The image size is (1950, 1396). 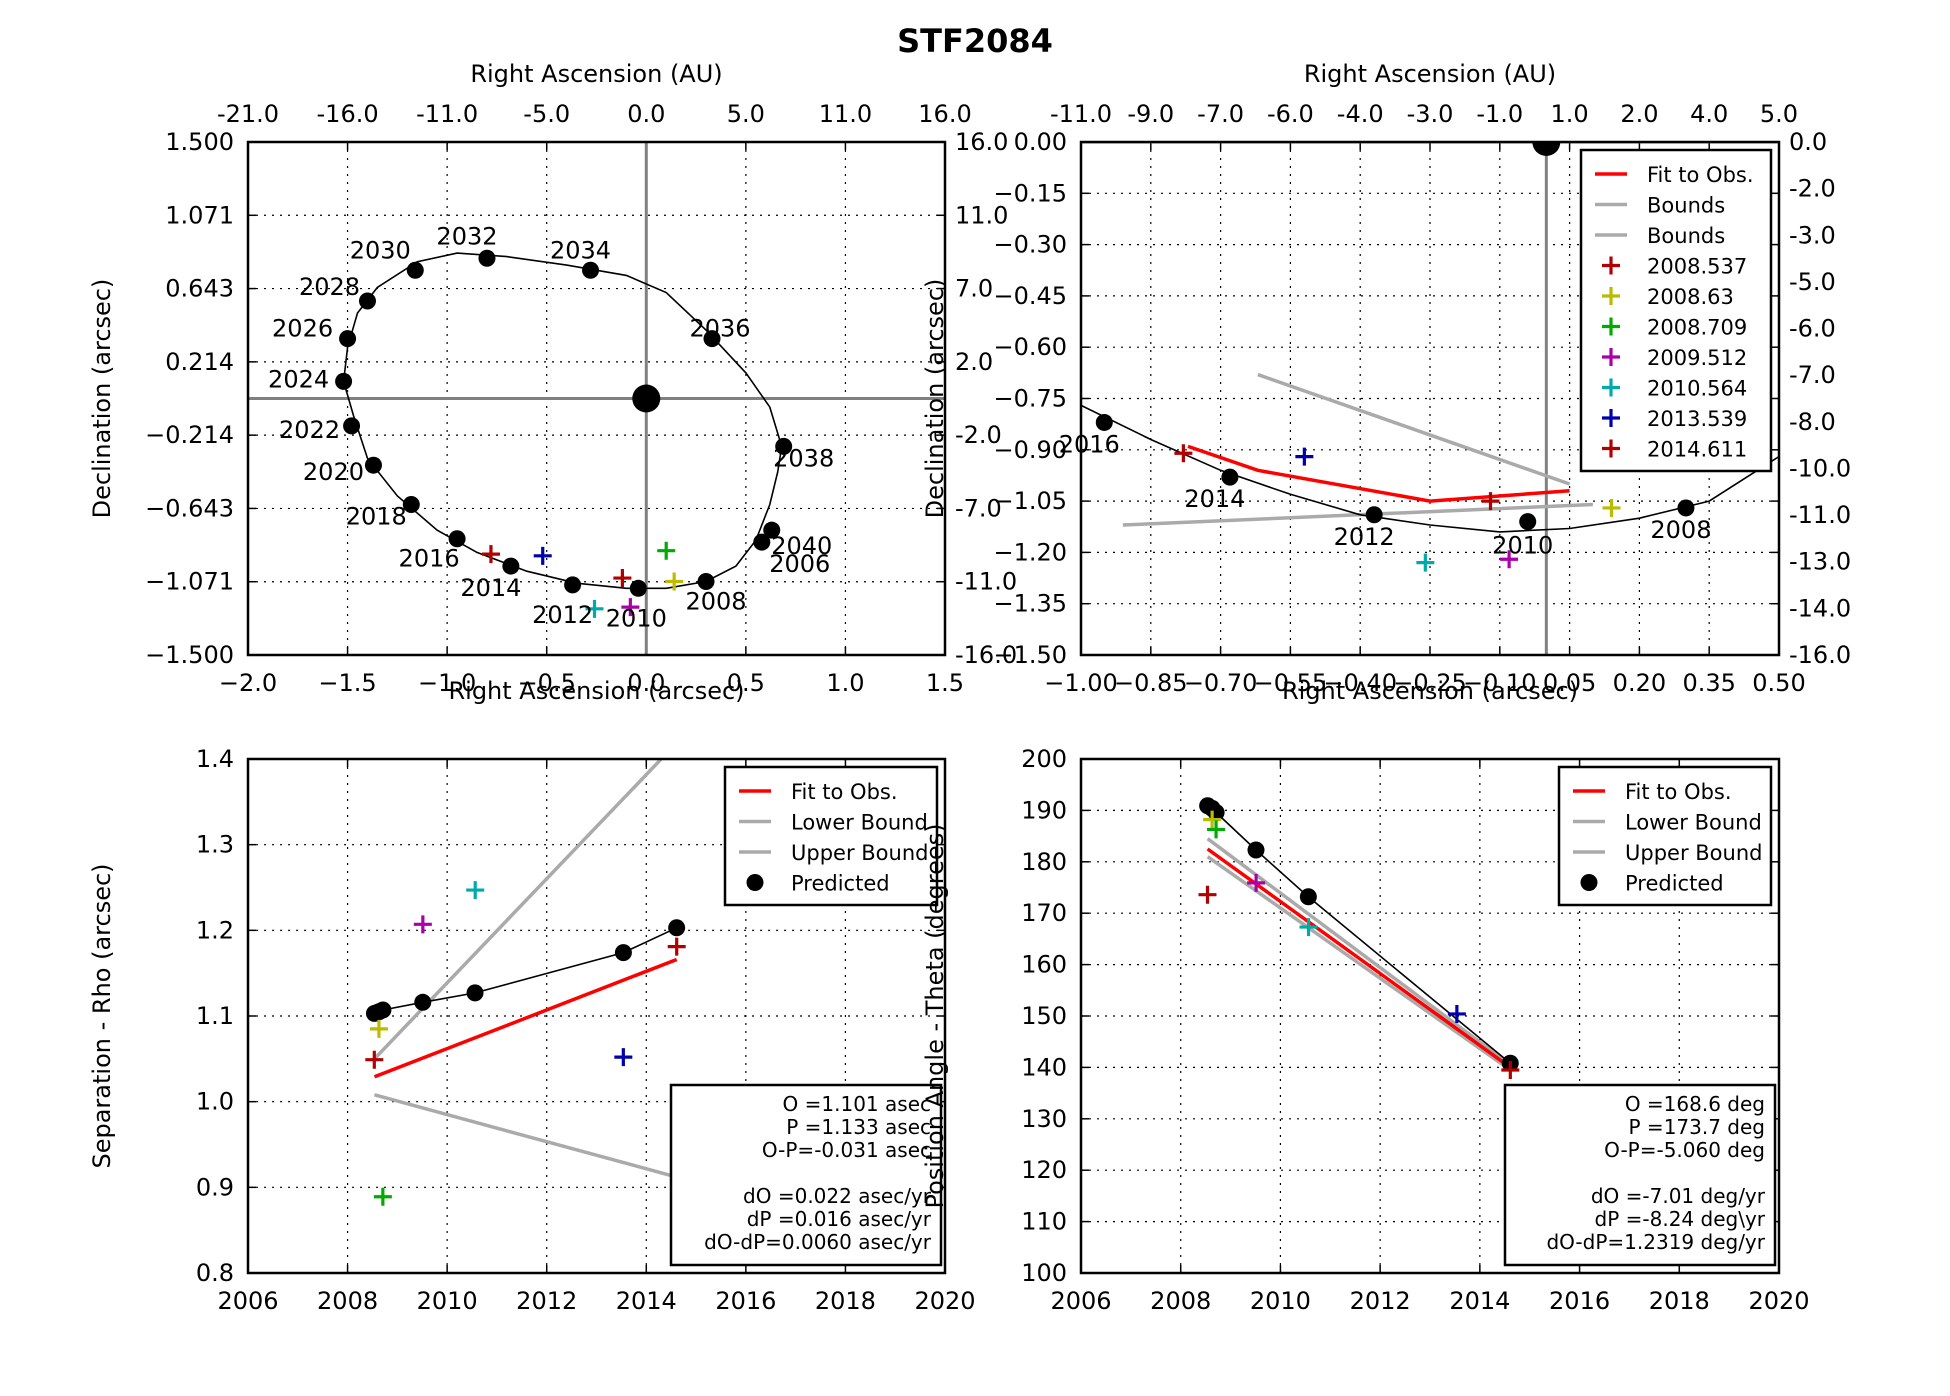 I want to click on legend-label: 2009.512, so click(x=1697, y=358).